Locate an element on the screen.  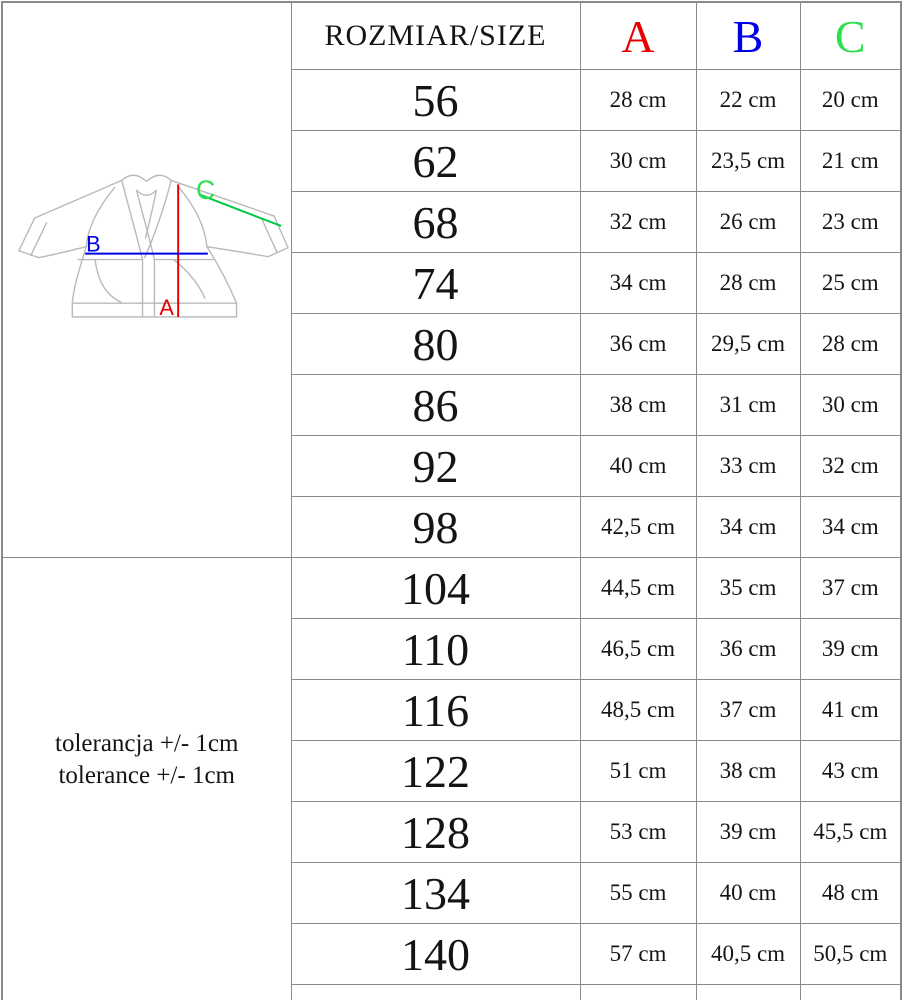
b-value-cell: 37 cm is located at coordinates (748, 710).